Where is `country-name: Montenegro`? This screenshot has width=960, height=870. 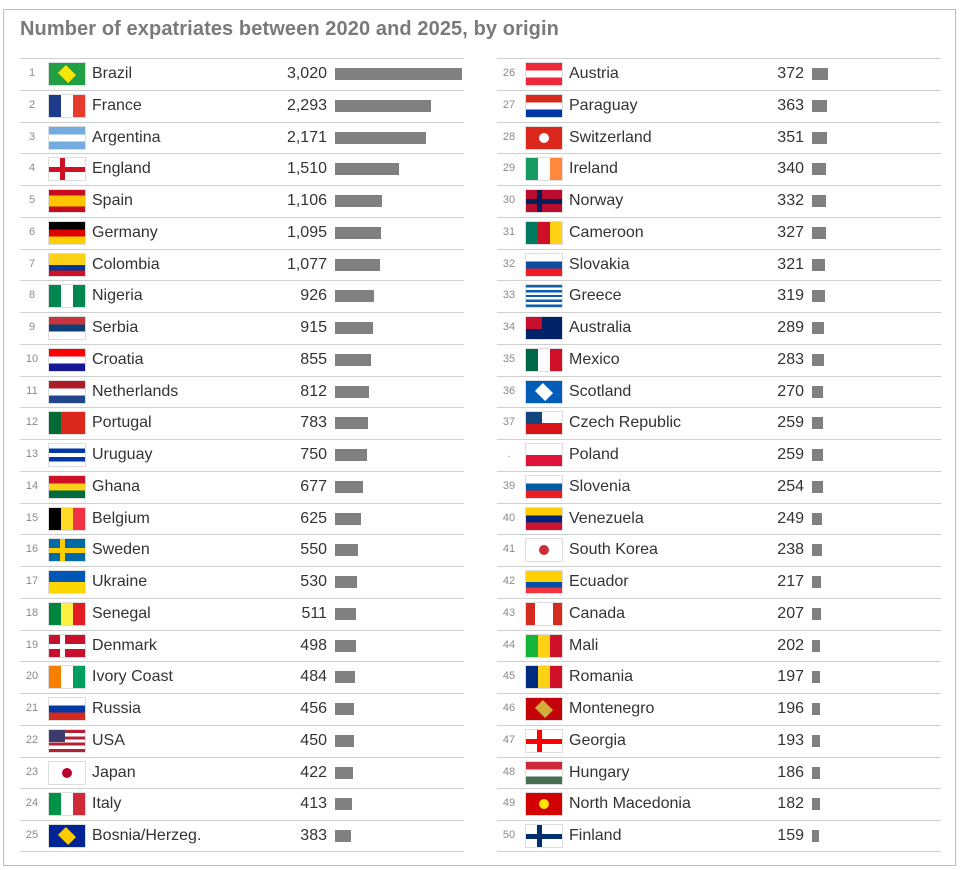
country-name: Montenegro is located at coordinates (612, 708).